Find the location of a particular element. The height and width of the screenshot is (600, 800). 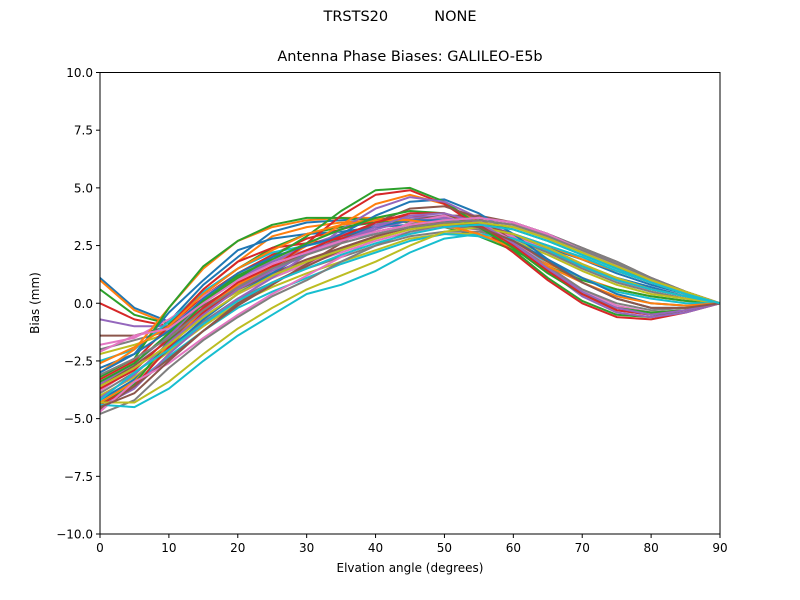

chart-title: Antenna Phase Biases: GALILEO-E5b is located at coordinates (410, 57).